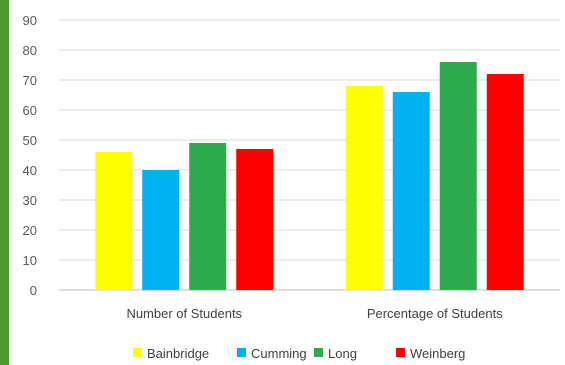 This screenshot has height=365, width=565. What do you see at coordinates (30, 200) in the screenshot?
I see `y-tick-label: 30` at bounding box center [30, 200].